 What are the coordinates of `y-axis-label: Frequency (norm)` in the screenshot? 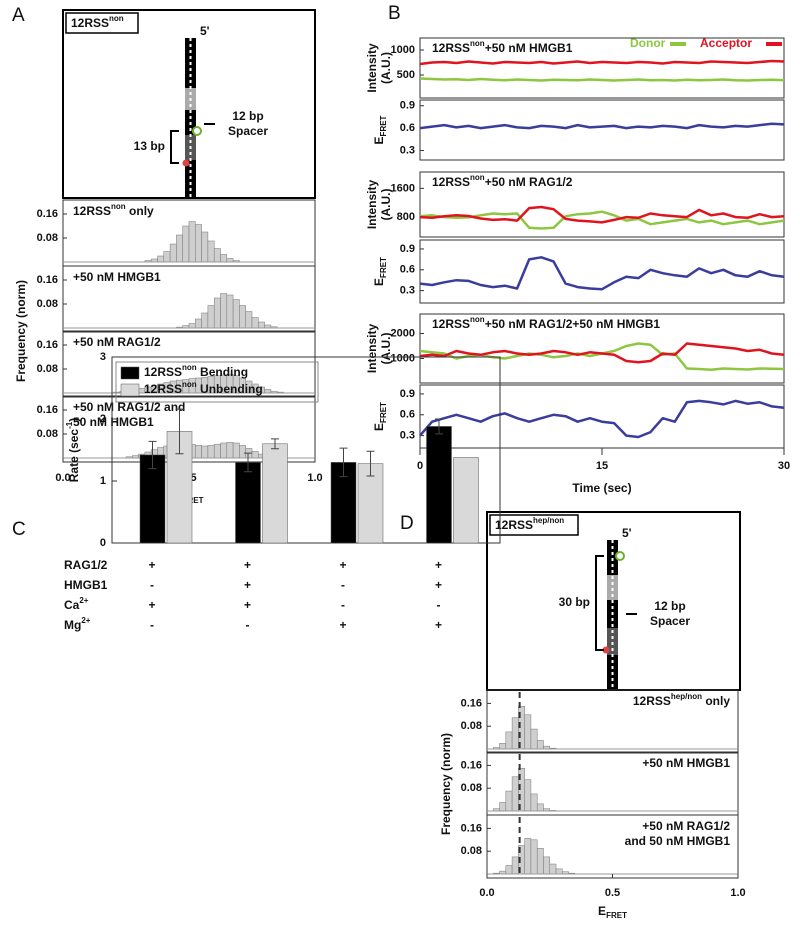 It's located at (21, 331).